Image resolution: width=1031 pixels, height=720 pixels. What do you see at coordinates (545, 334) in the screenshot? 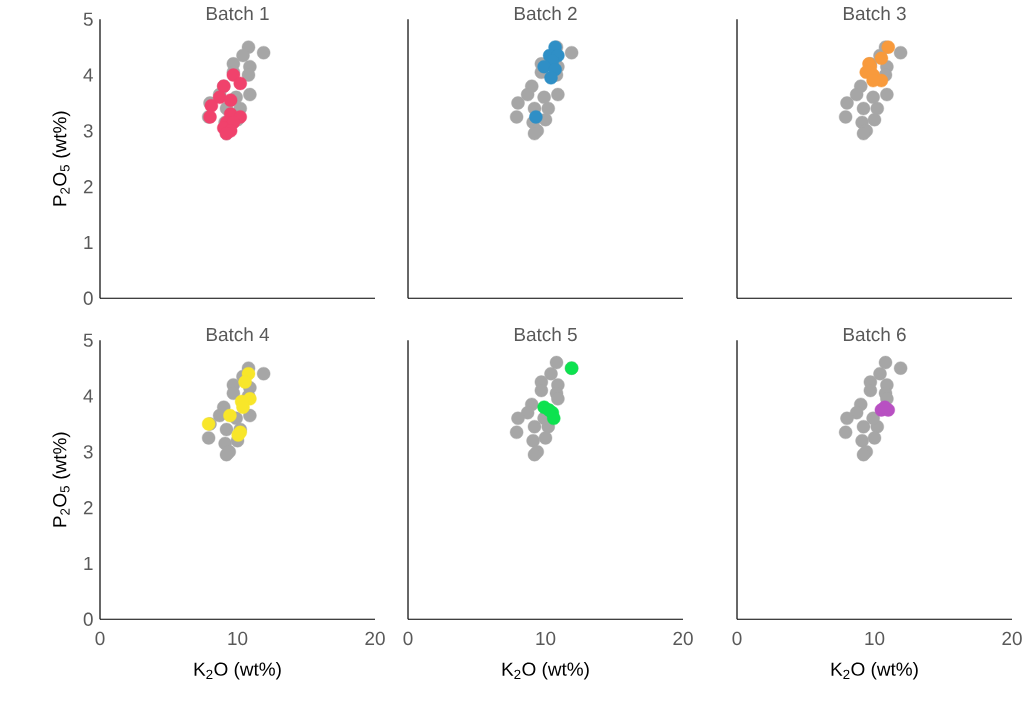
I see `chart-title: Batch 5` at bounding box center [545, 334].